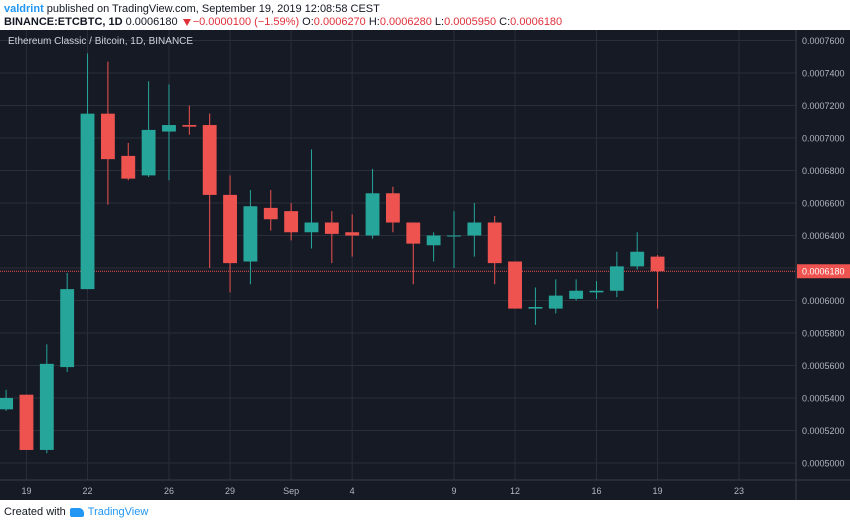 This screenshot has height=524, width=850. I want to click on x-tick-label: 12, so click(515, 491).